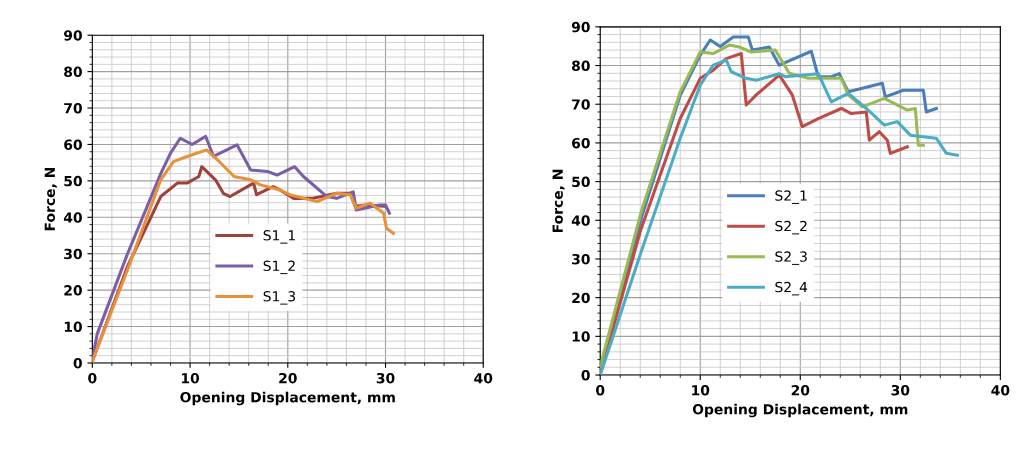 This screenshot has width=1026, height=463. Describe the element at coordinates (279, 298) in the screenshot. I see `legend-label: S1_3` at that location.